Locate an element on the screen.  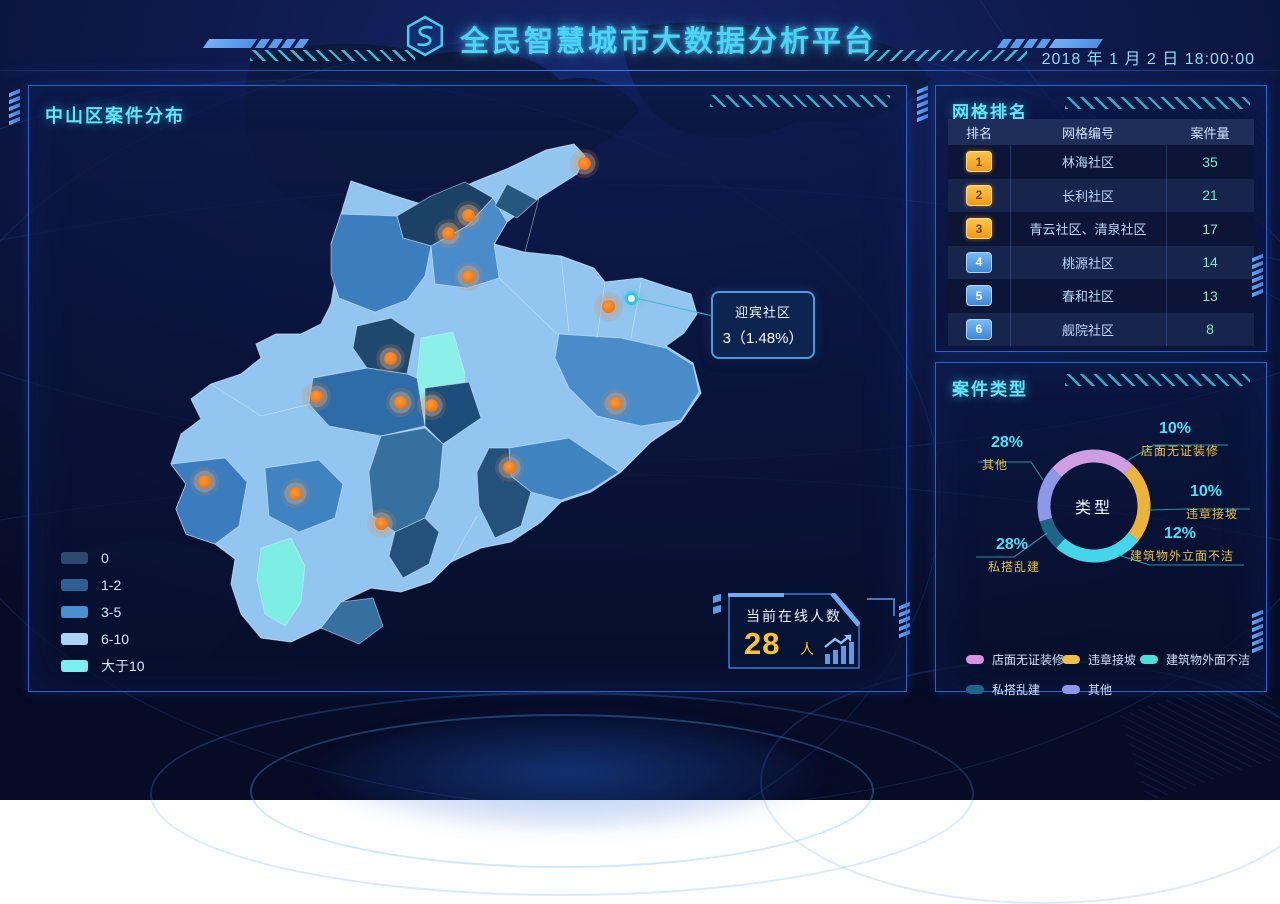
legend-label: 建筑物外面不洁 is located at coordinates (1208, 660).